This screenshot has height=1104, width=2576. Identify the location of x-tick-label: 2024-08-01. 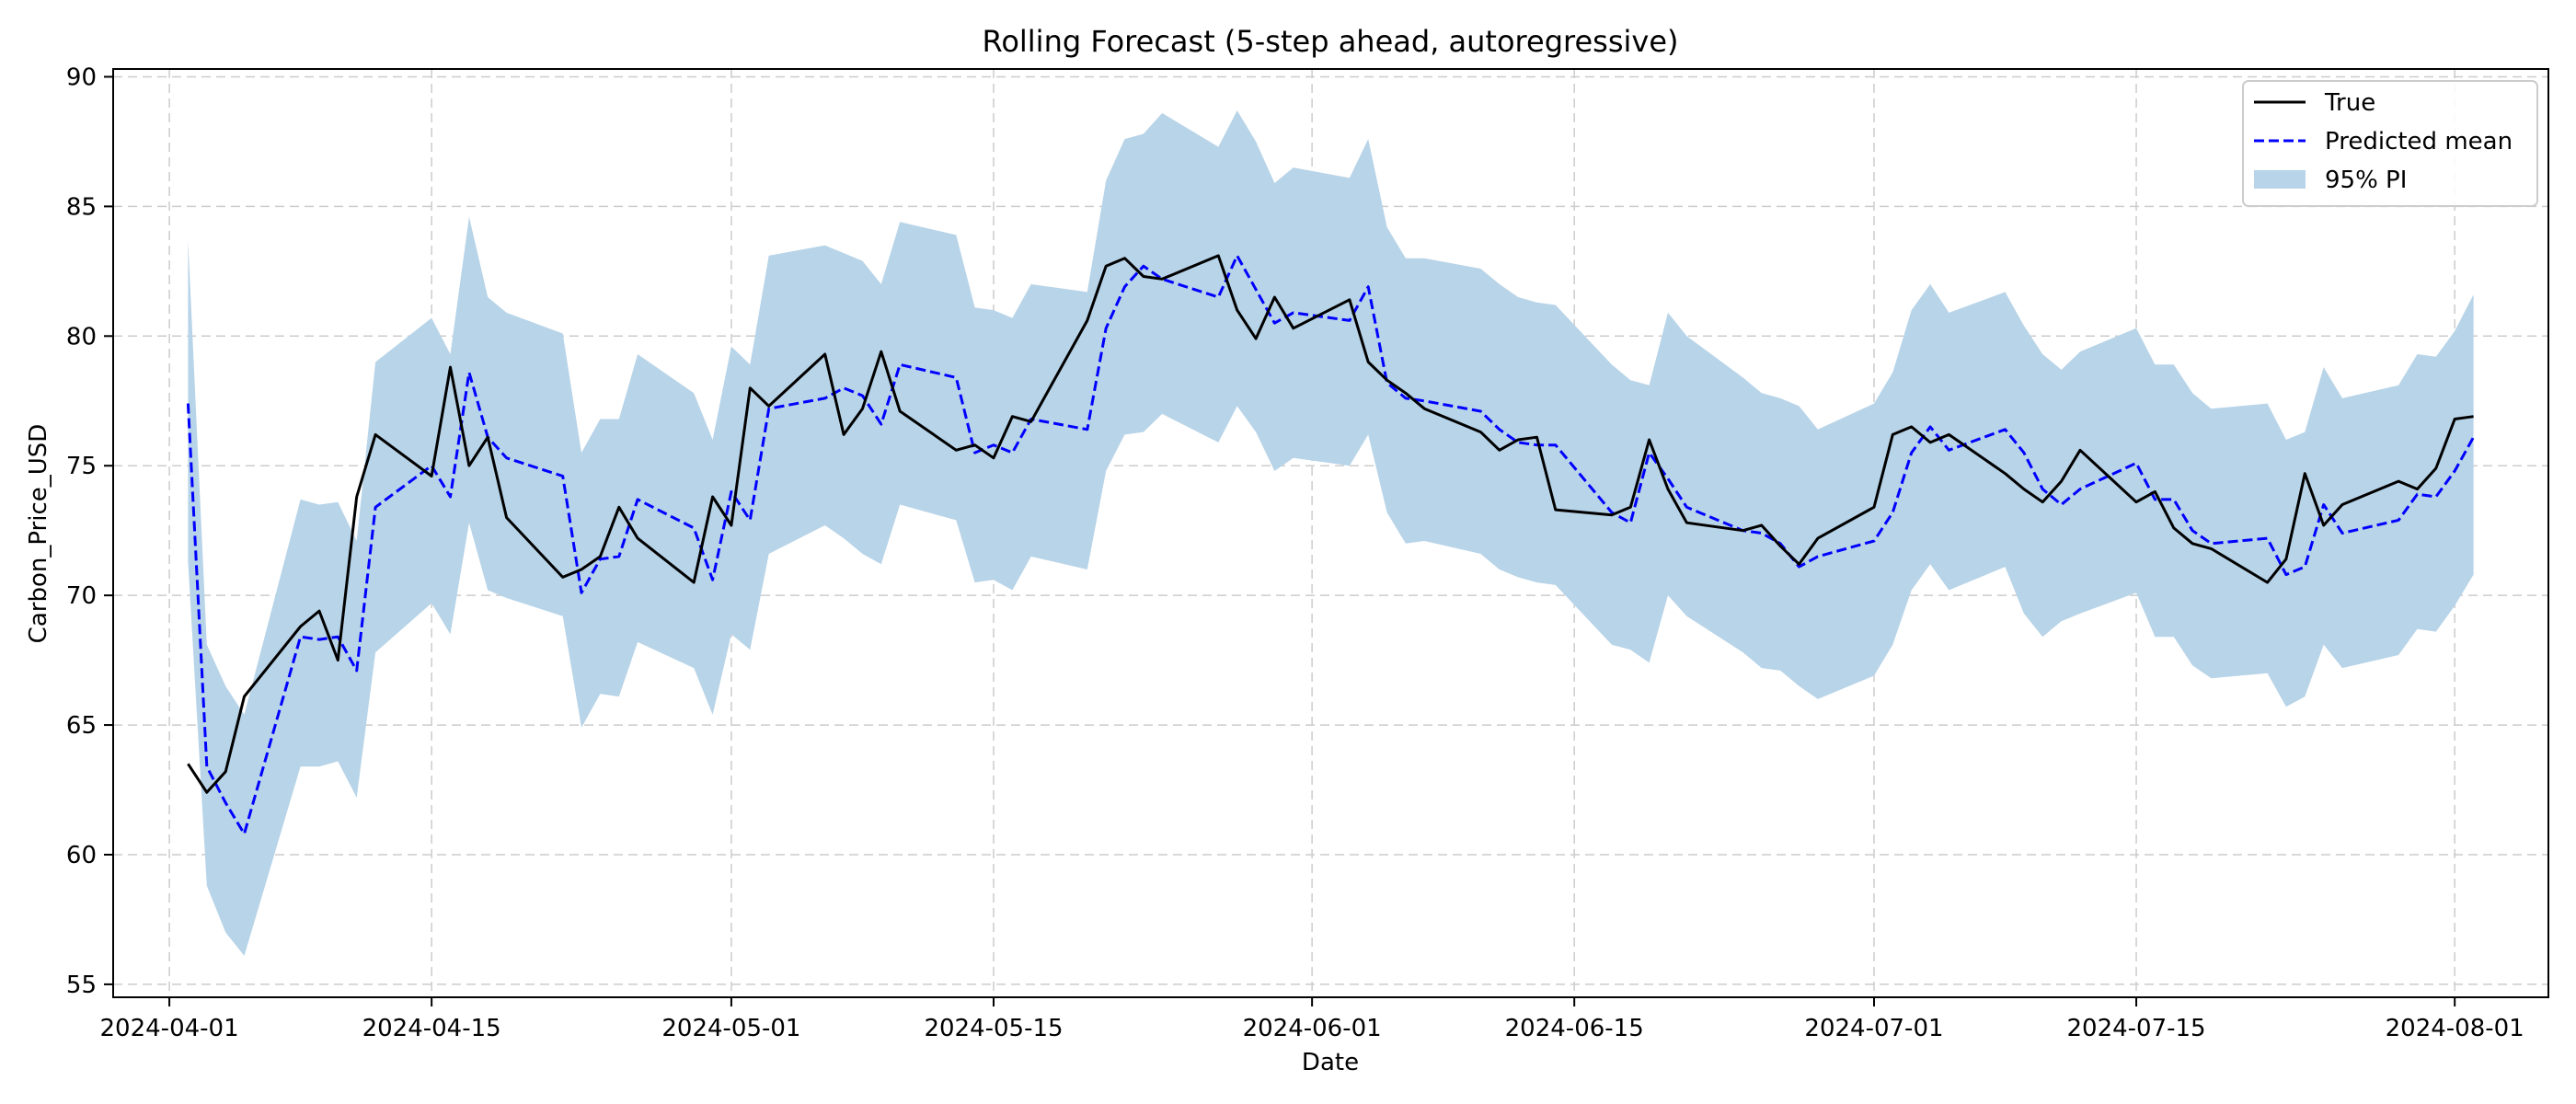
(2455, 1028).